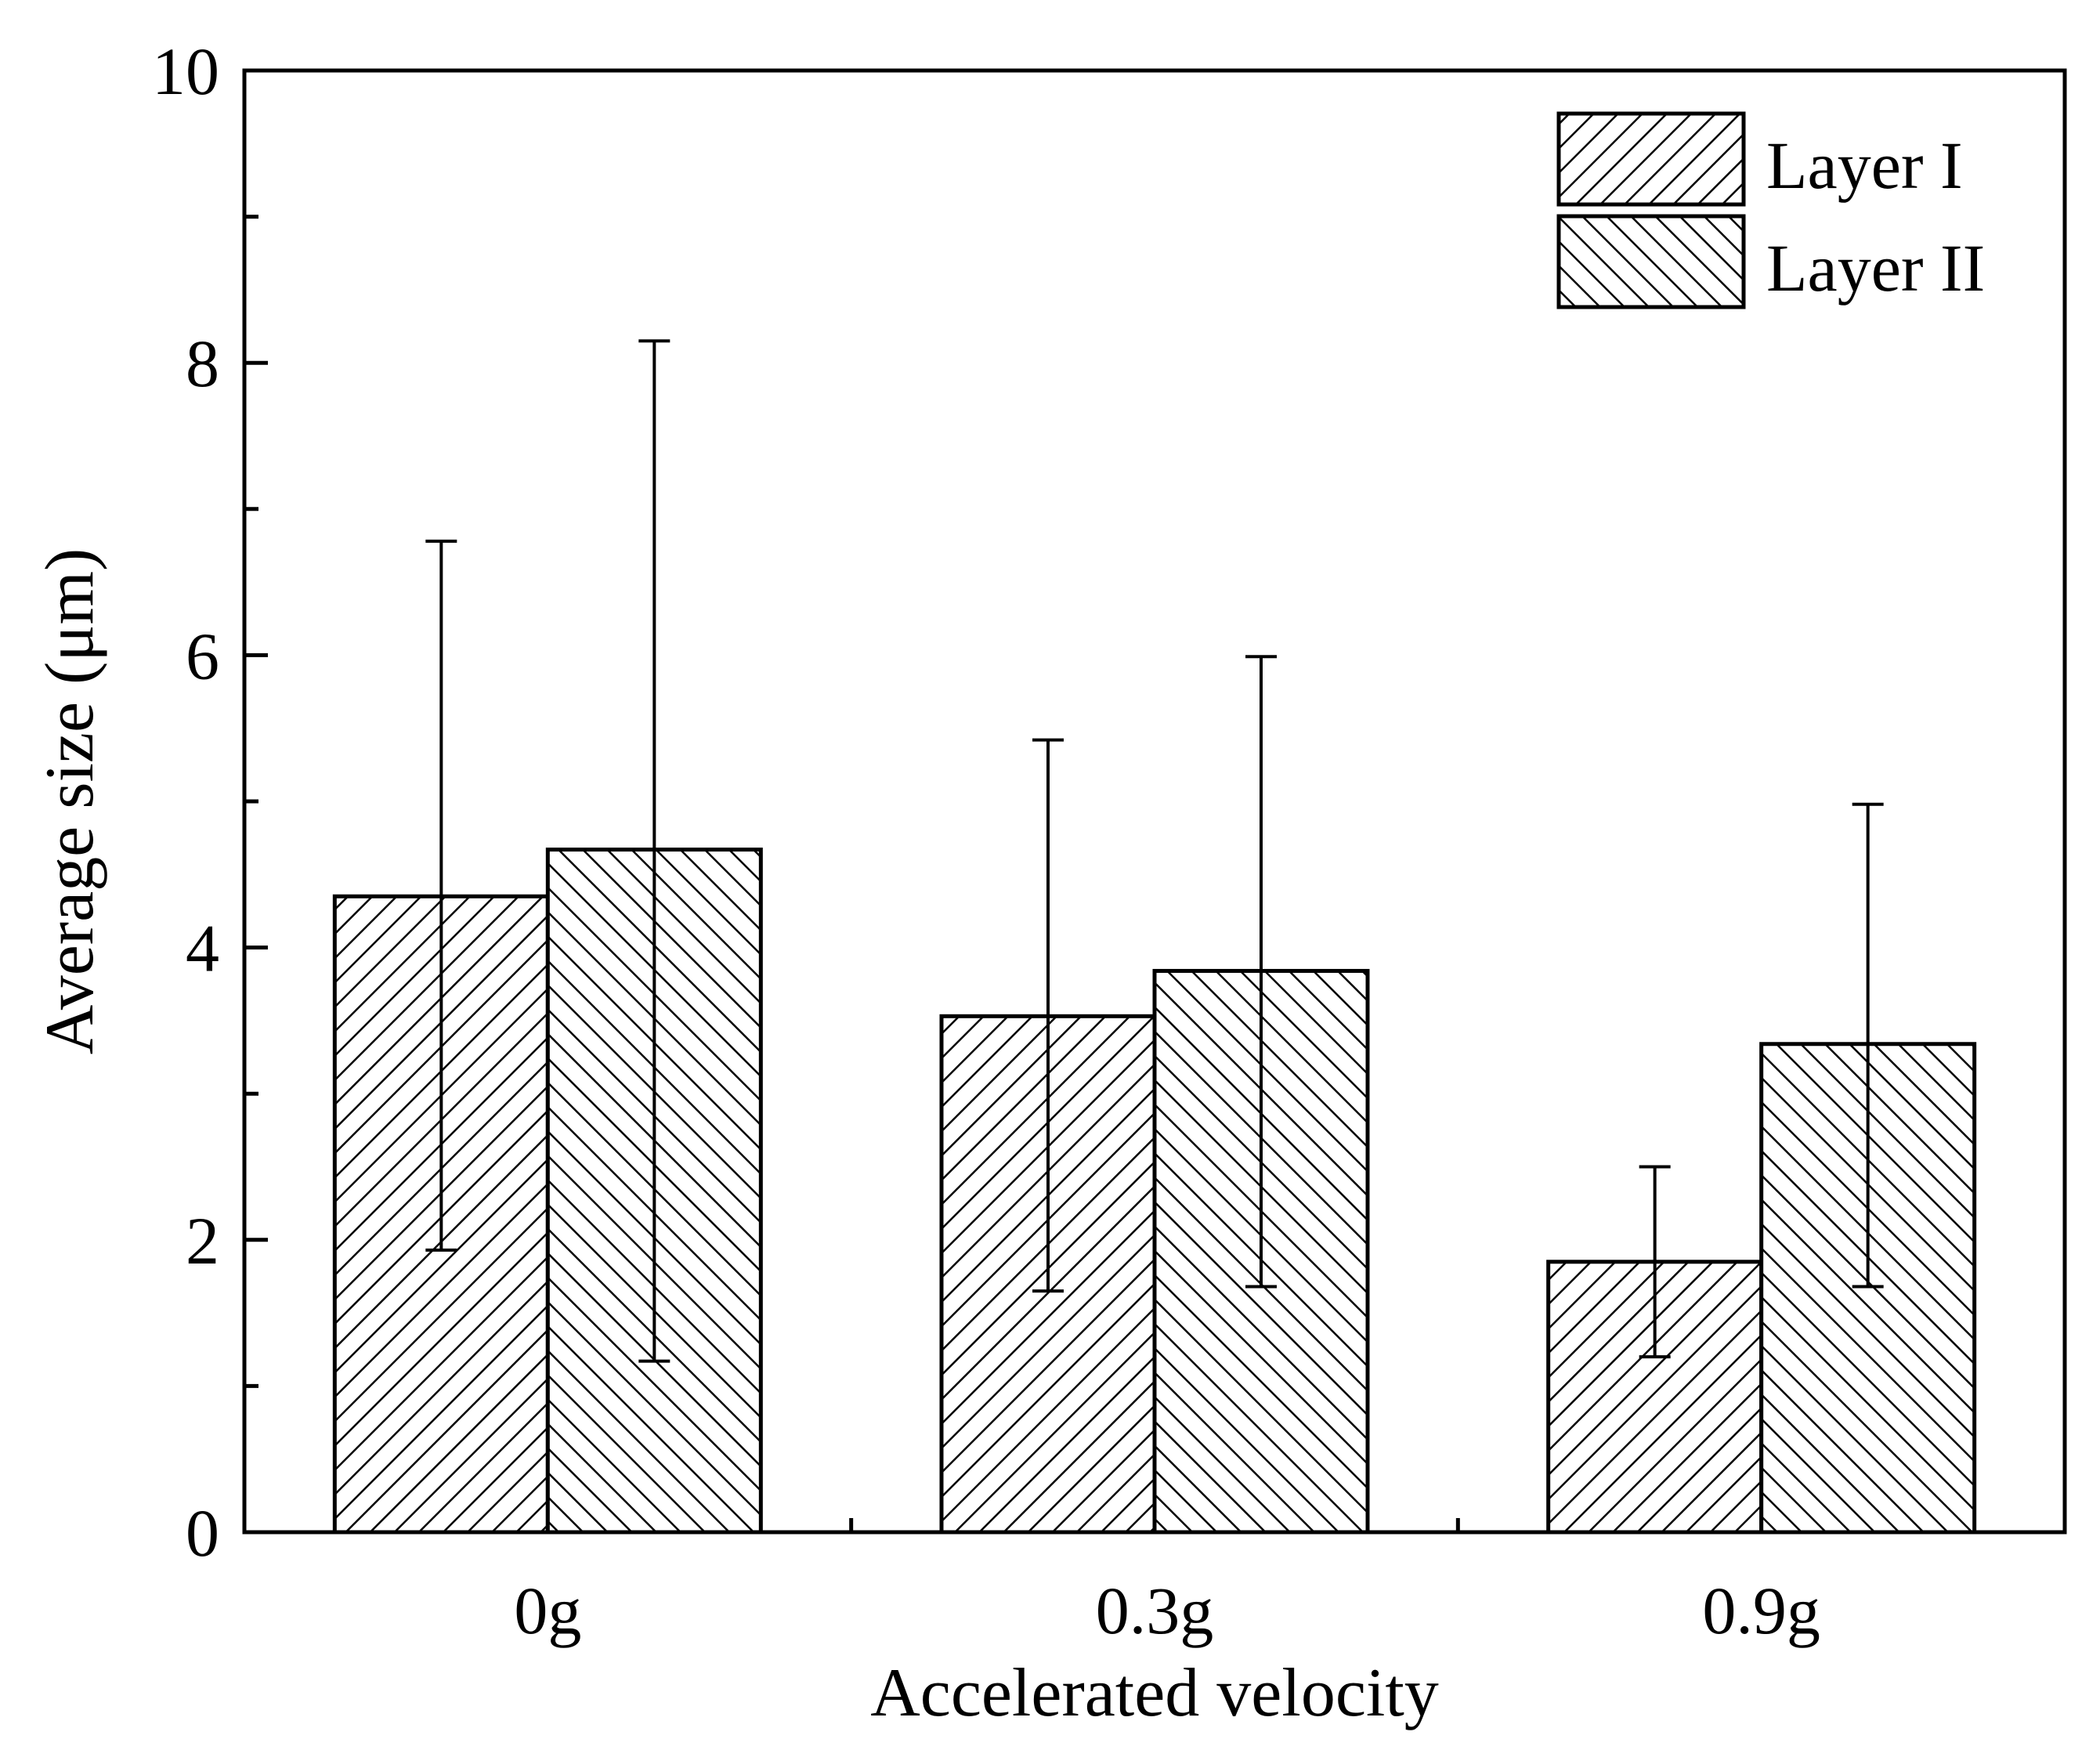 Image resolution: width=2100 pixels, height=1757 pixels. What do you see at coordinates (1155, 1610) in the screenshot?
I see `x-tick-label-0.3g: 0.3g` at bounding box center [1155, 1610].